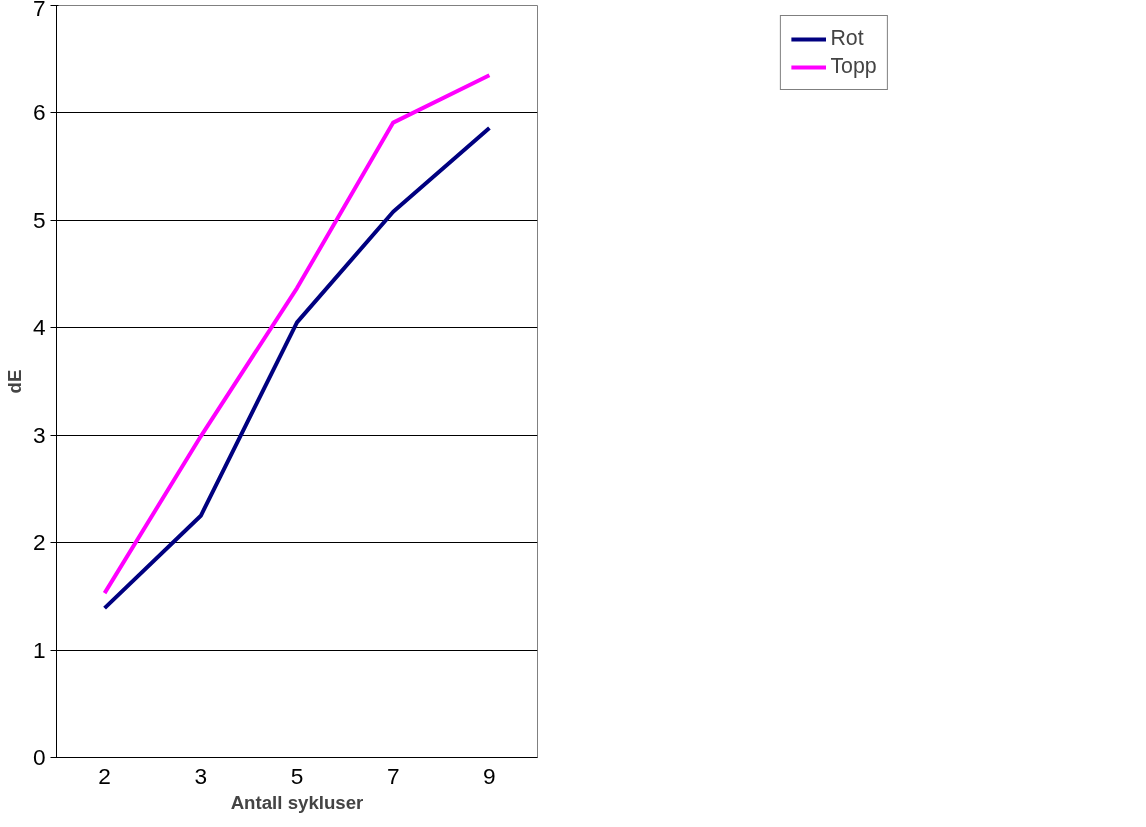 The image size is (1146, 827). Describe the element at coordinates (104, 775) in the screenshot. I see `x-tick-label: 2` at that location.